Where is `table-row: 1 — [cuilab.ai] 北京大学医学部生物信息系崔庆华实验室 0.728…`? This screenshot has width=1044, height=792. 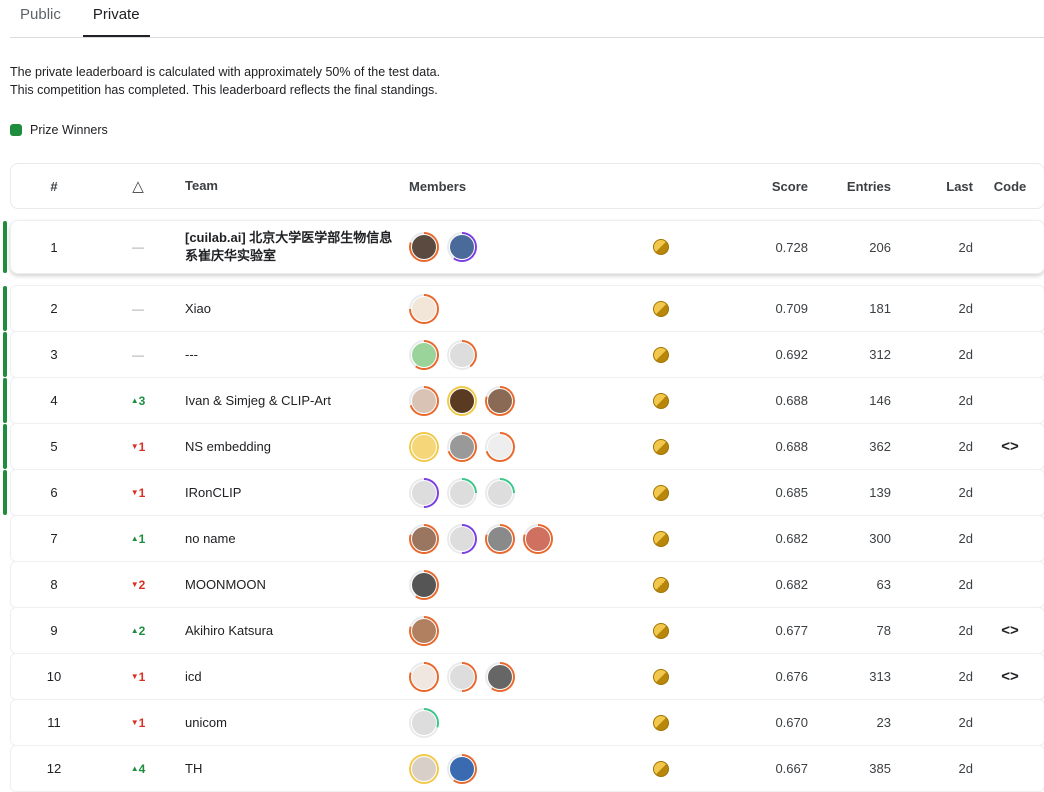
table-row: 1 — [cuilab.ai] 北京大学医学部生物信息系崔庆华实验室 0.728… is located at coordinates (523, 247).